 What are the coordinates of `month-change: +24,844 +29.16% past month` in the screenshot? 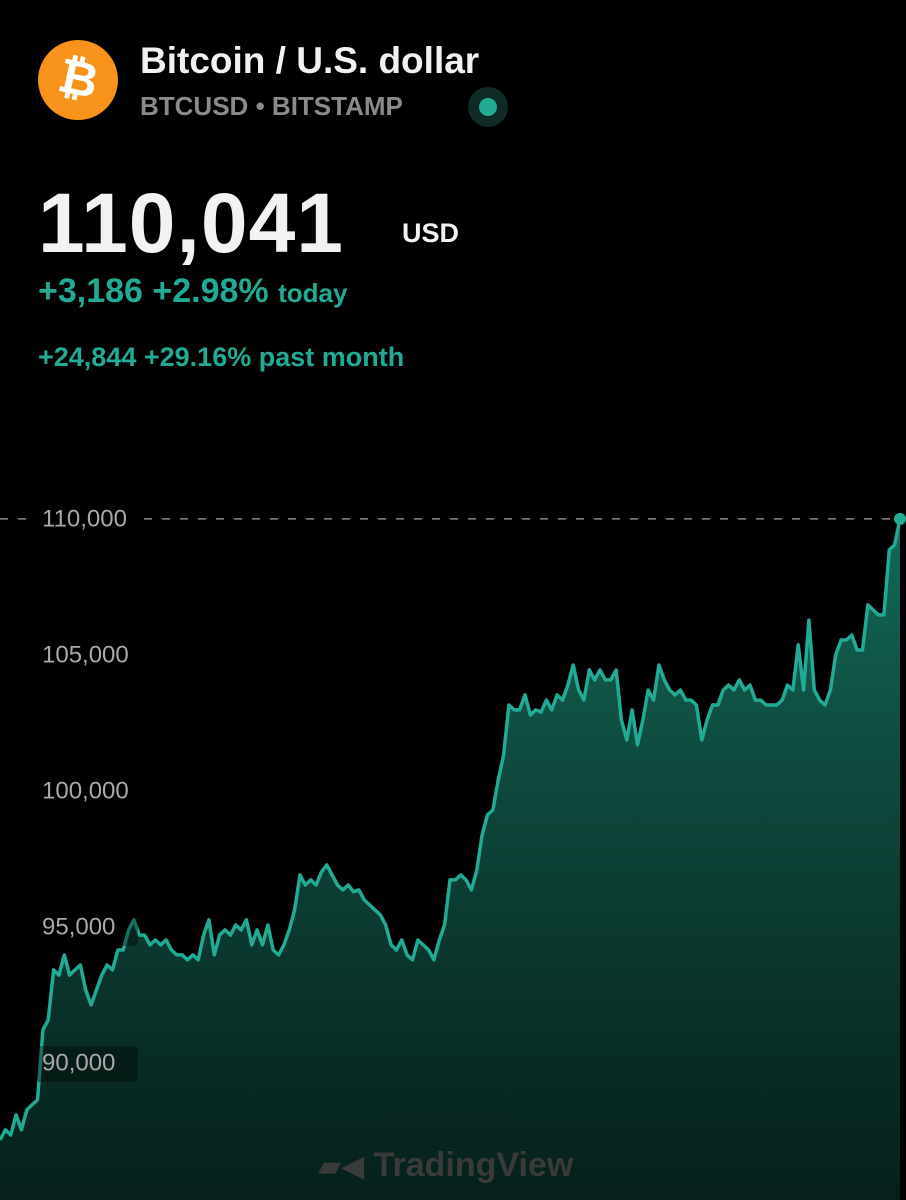 It's located at (221, 357).